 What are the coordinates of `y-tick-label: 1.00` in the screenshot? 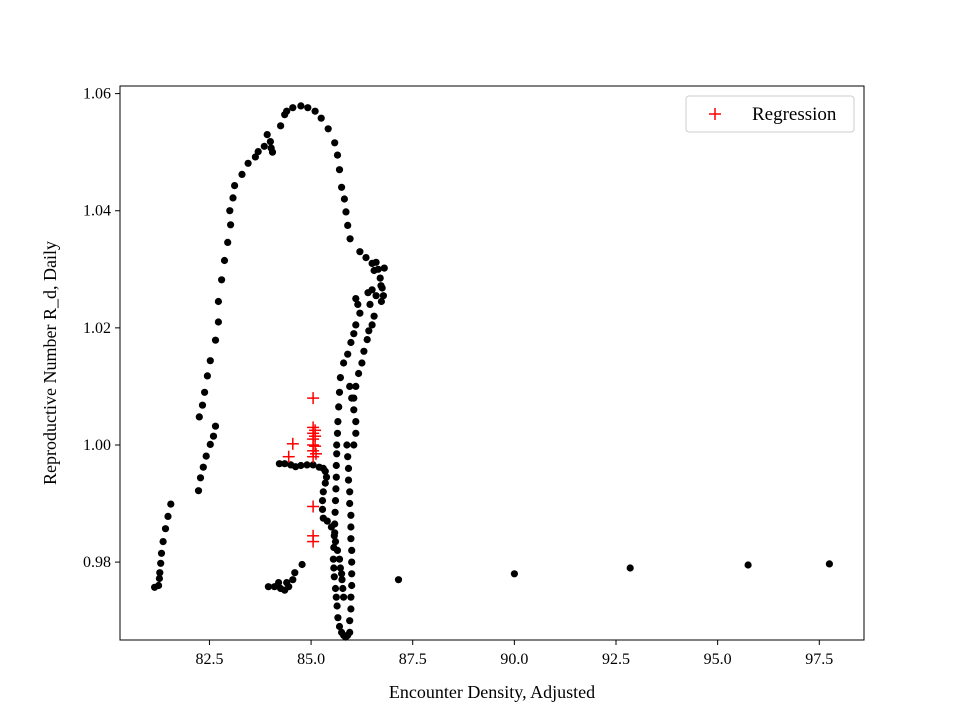 It's located at (97, 445).